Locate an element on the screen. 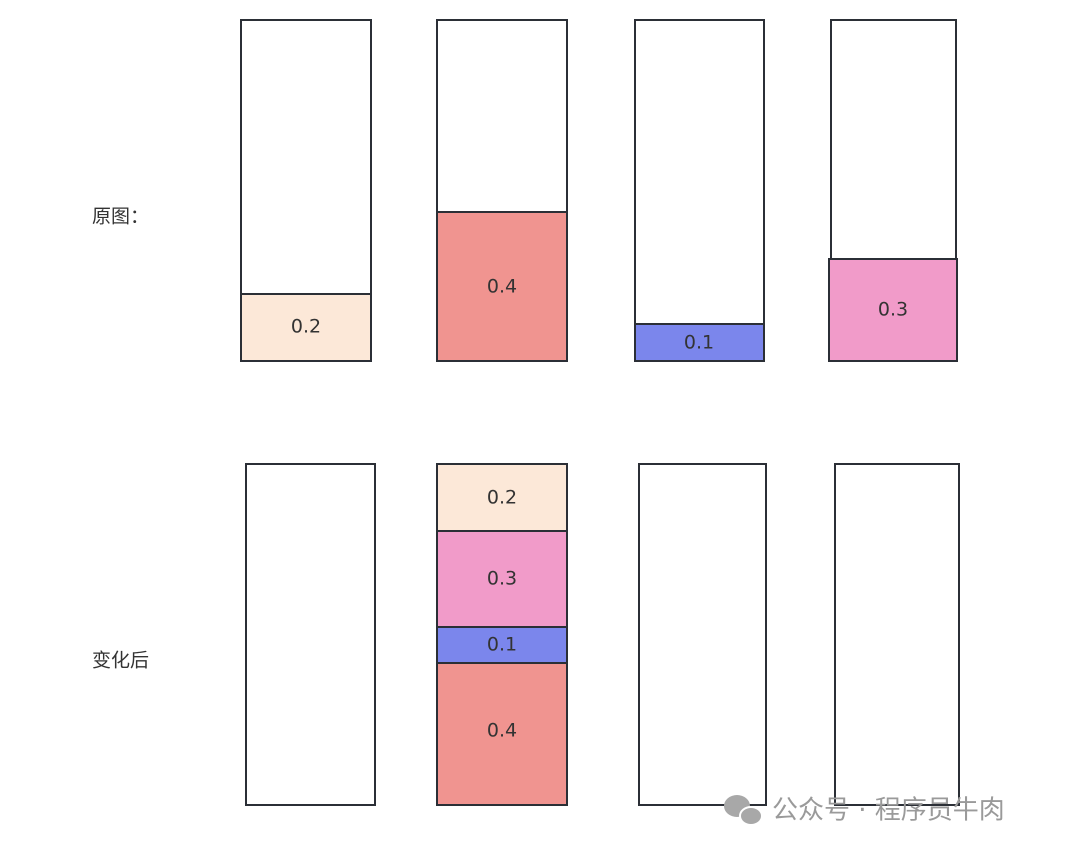  row-label: 原图： is located at coordinates (120, 217).